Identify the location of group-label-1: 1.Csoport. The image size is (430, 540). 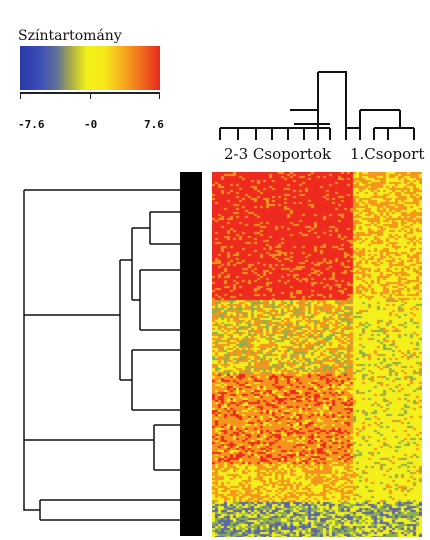
(387, 154).